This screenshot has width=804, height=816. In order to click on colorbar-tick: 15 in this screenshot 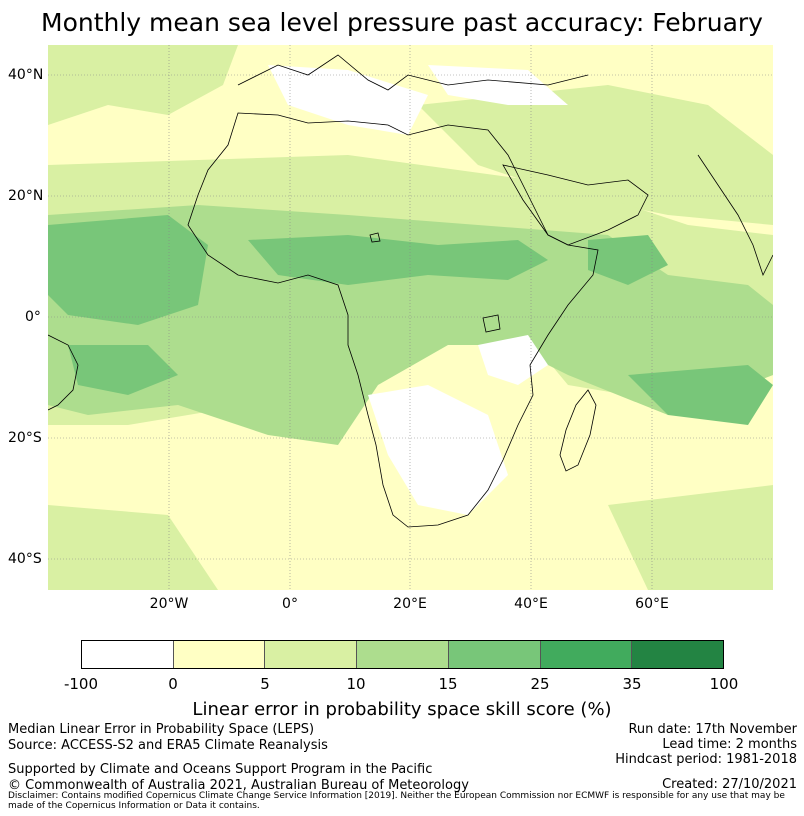, I will do `click(448, 684)`.